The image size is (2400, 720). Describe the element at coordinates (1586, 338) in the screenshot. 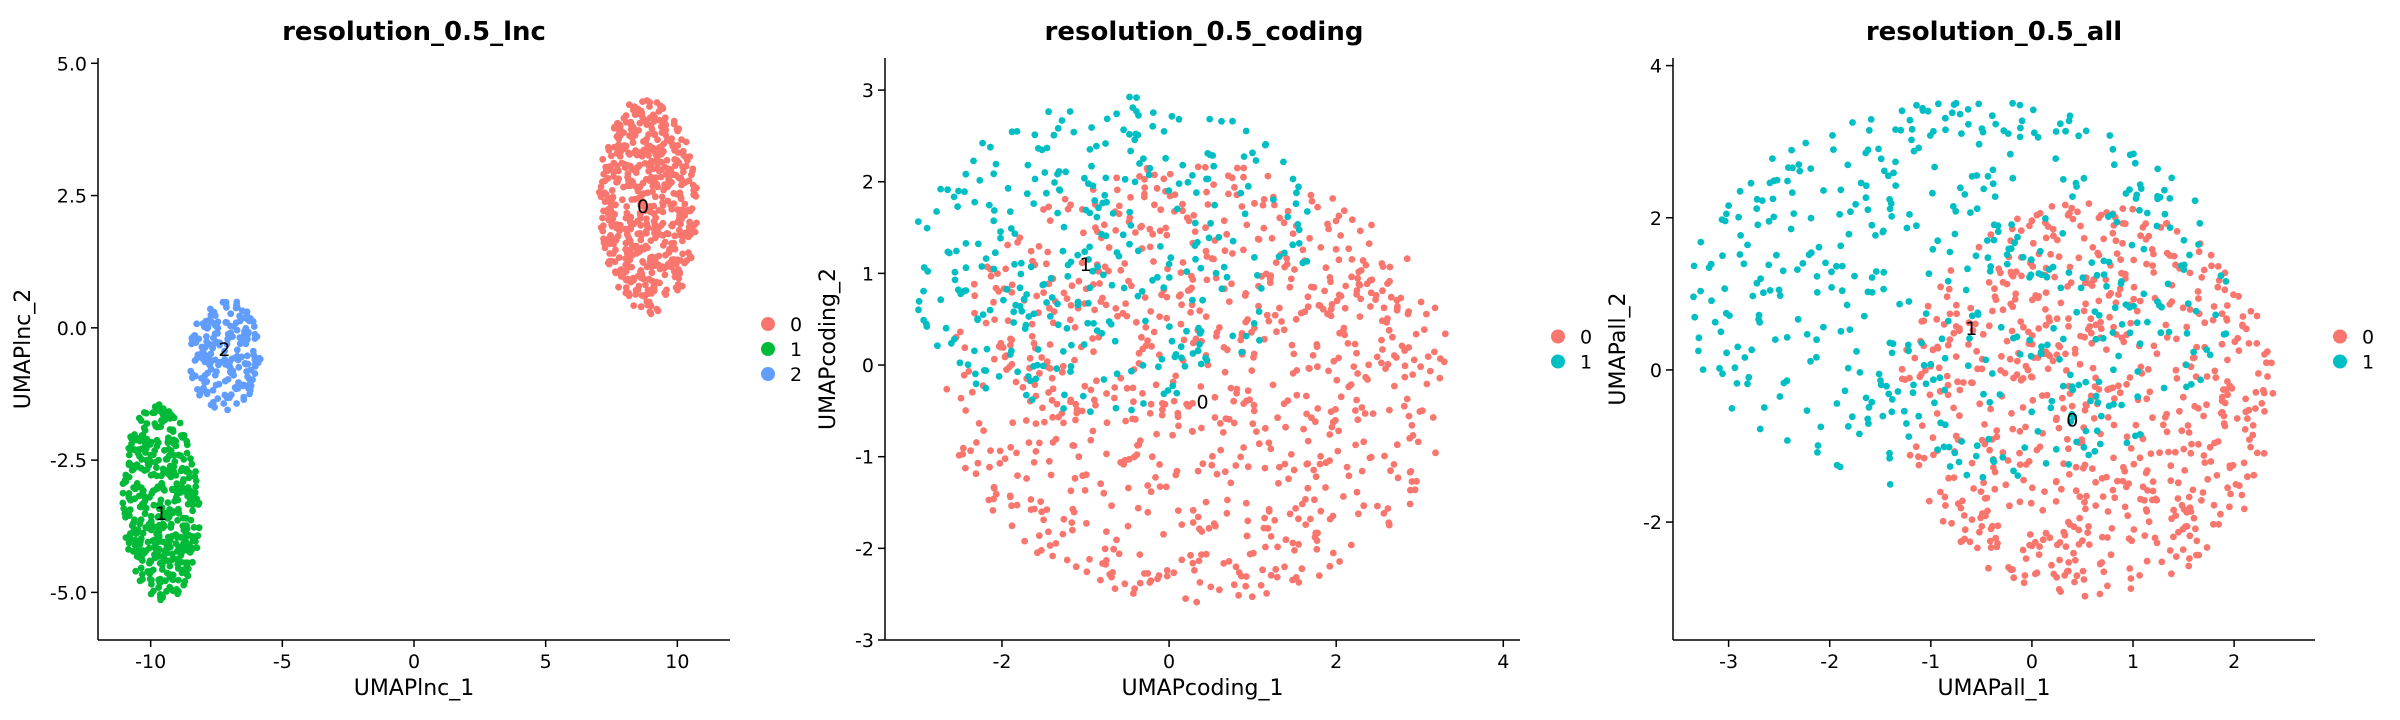

I see `legend-label: 0` at that location.